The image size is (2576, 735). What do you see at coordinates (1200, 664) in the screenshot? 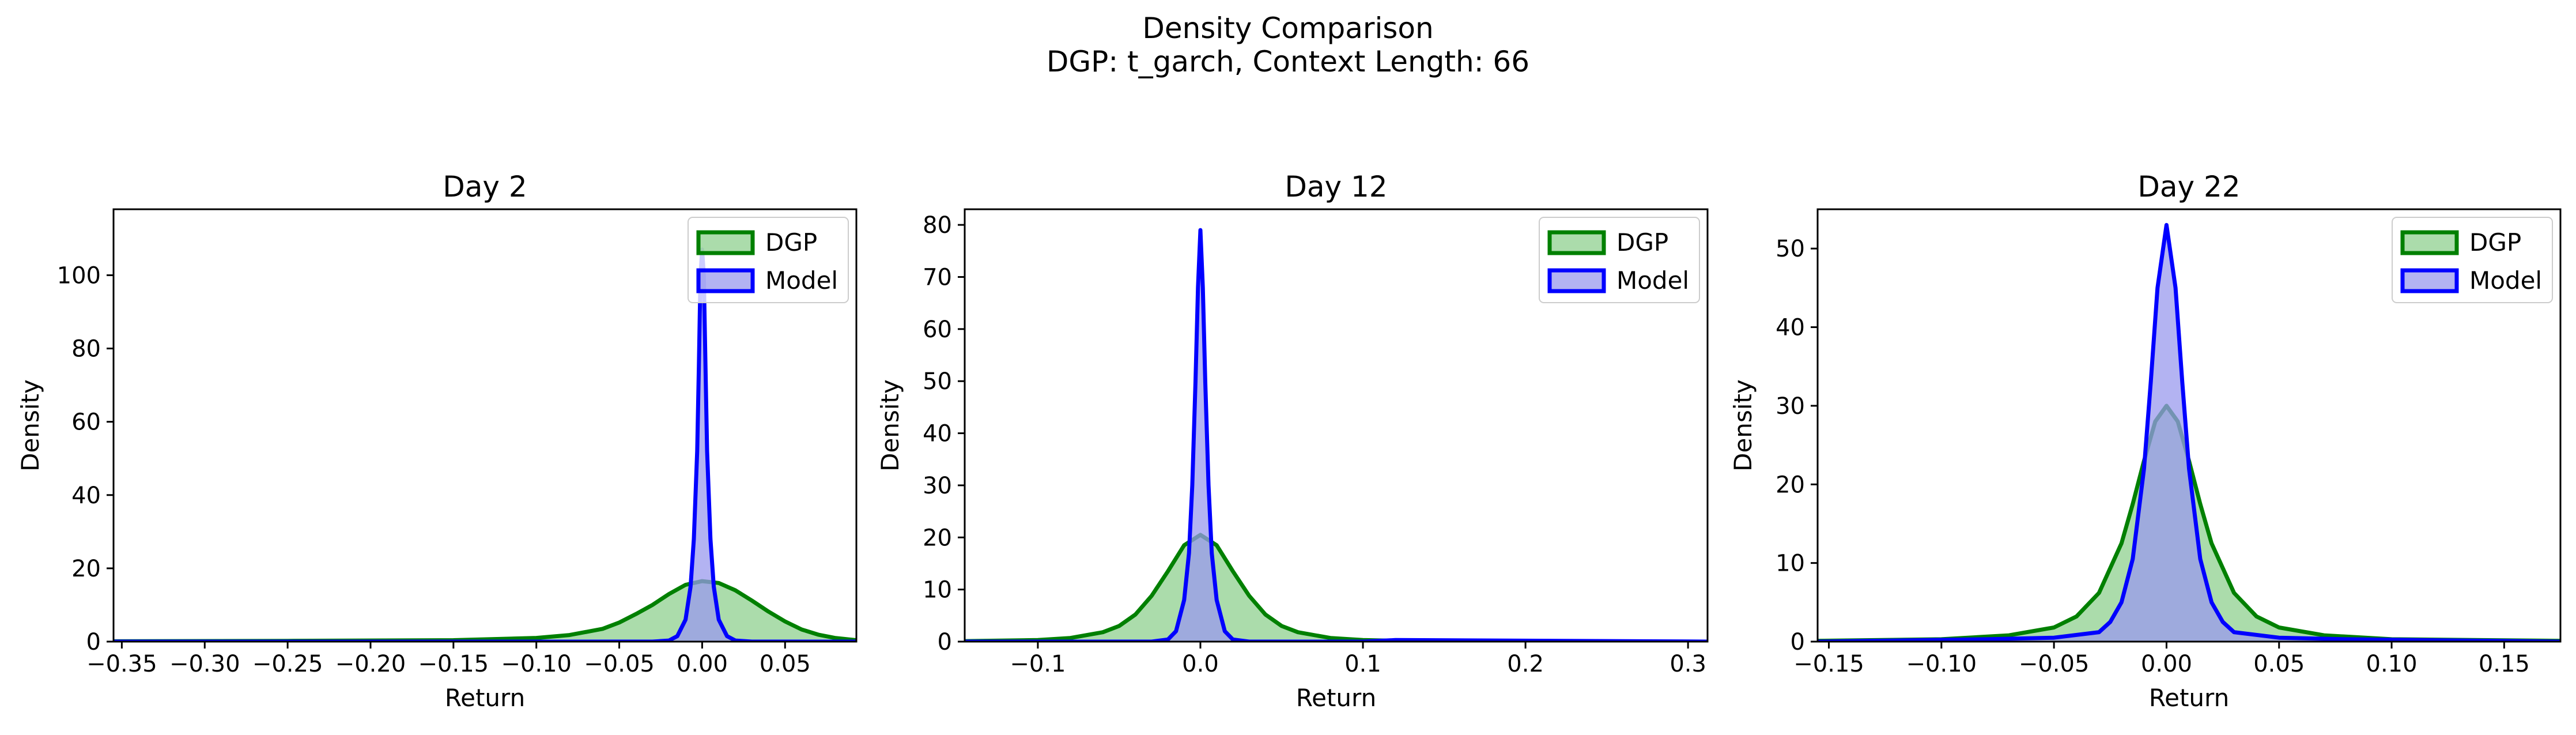
I see `x-tick-label: 0.0` at bounding box center [1200, 664].